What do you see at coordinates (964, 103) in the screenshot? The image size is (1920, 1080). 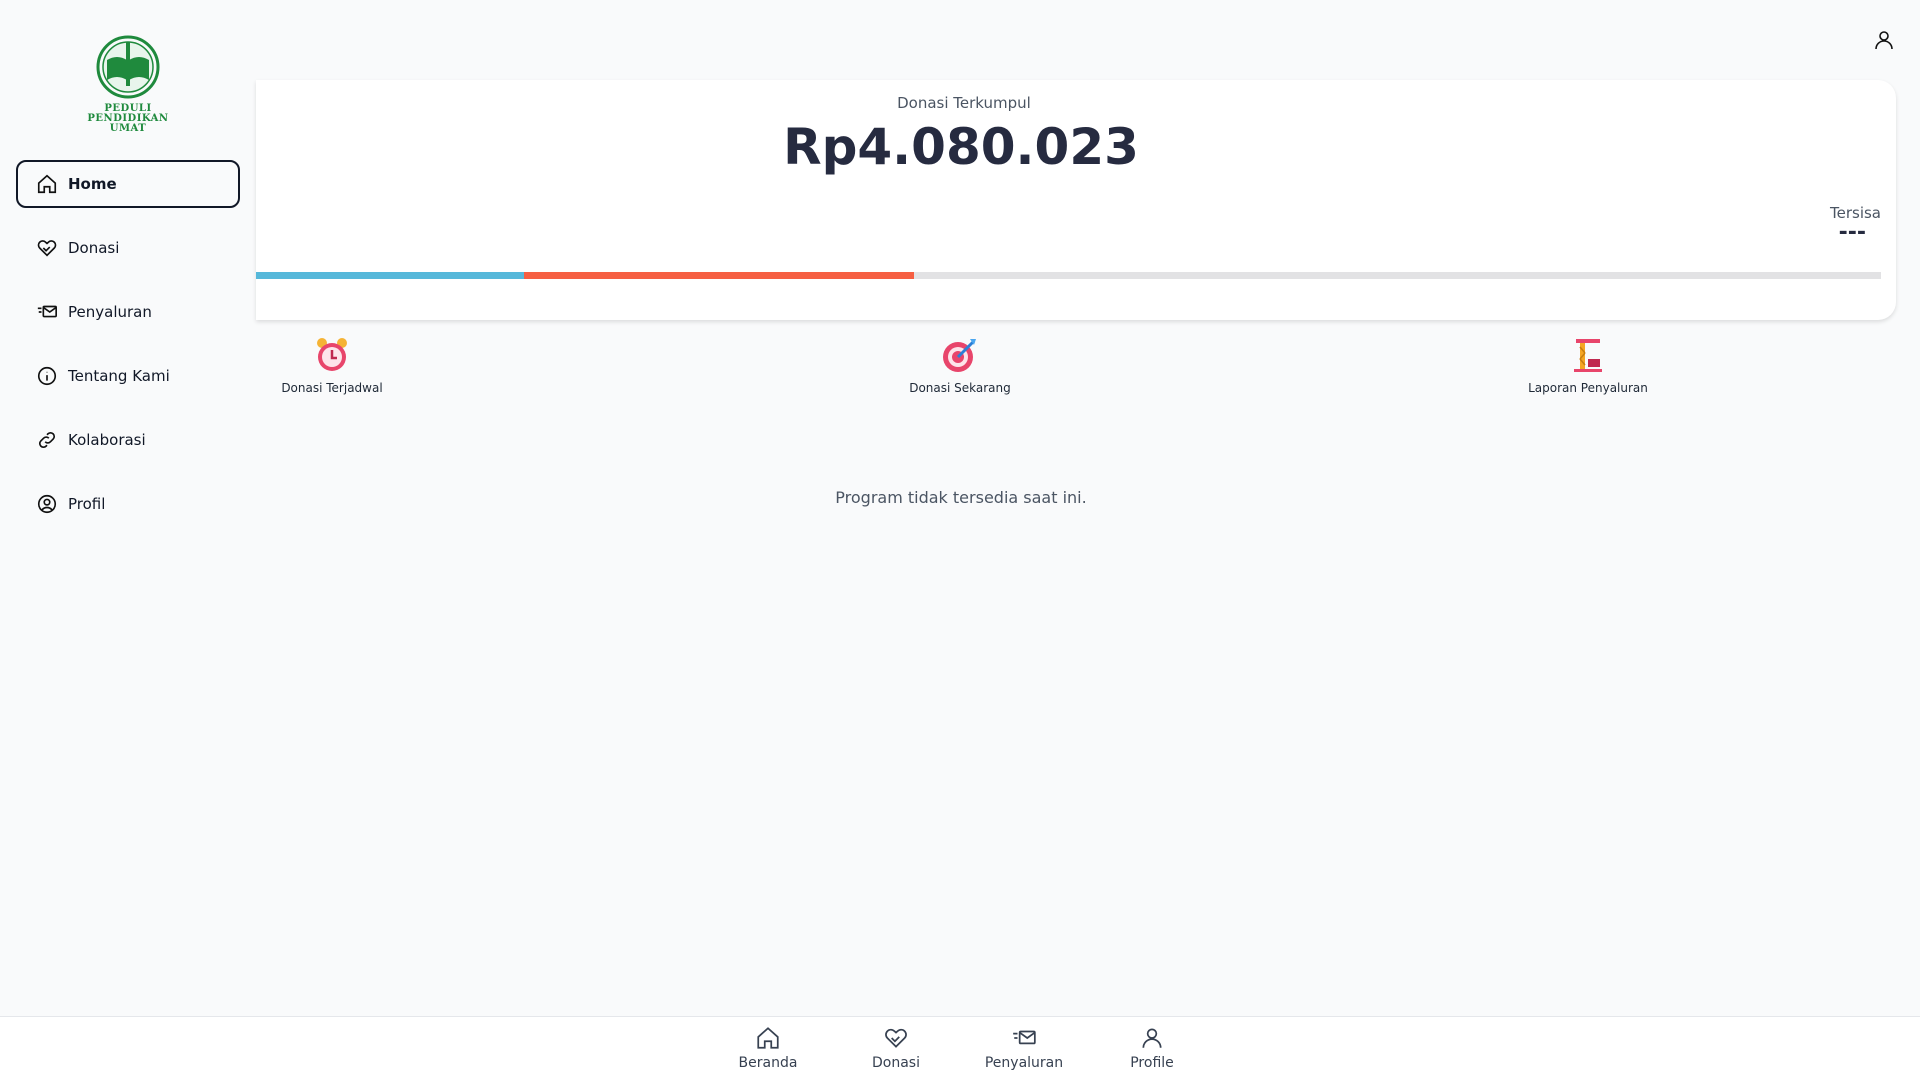 I see `donation-collected-label: Donasi Terkumpul` at bounding box center [964, 103].